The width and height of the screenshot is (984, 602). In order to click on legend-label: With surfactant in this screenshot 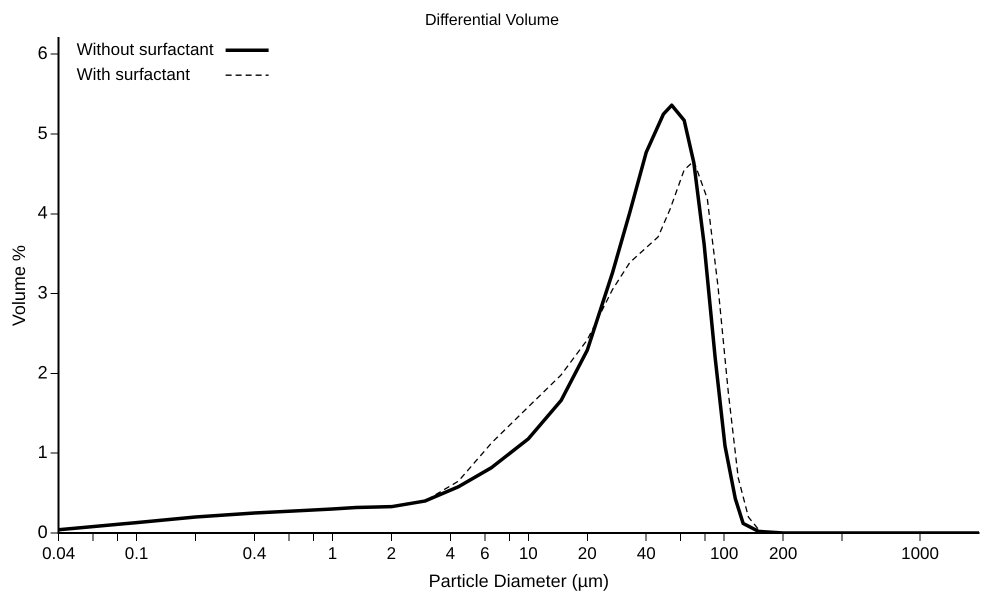, I will do `click(133, 74)`.